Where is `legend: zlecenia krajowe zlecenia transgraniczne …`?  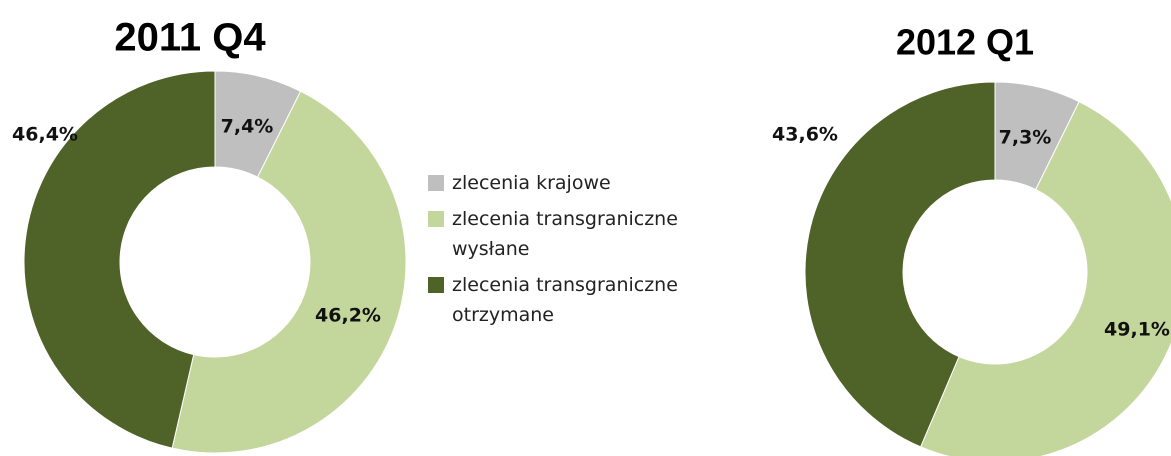 legend: zlecenia krajowe zlecenia transgraniczne … is located at coordinates (578, 252).